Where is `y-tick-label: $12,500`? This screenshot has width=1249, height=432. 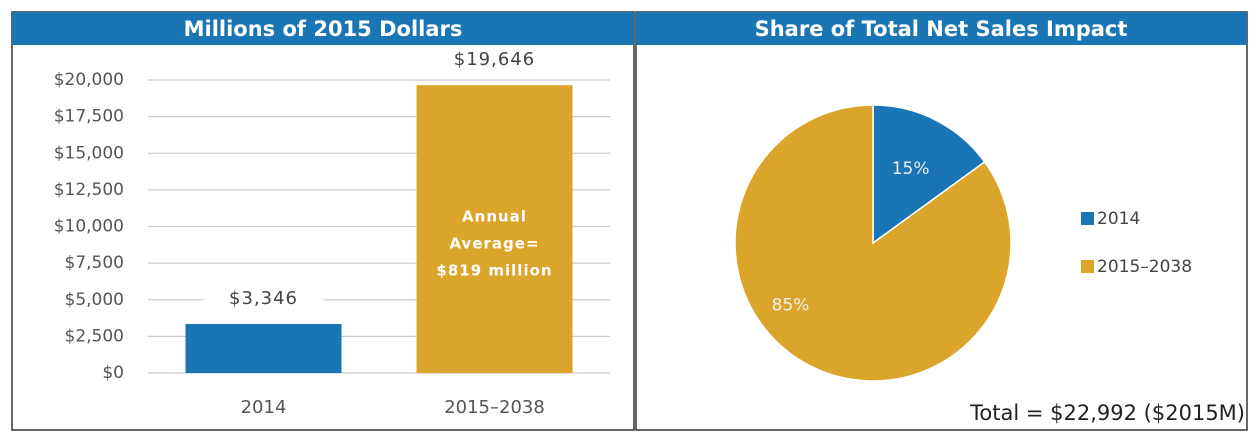 y-tick-label: $12,500 is located at coordinates (89, 190).